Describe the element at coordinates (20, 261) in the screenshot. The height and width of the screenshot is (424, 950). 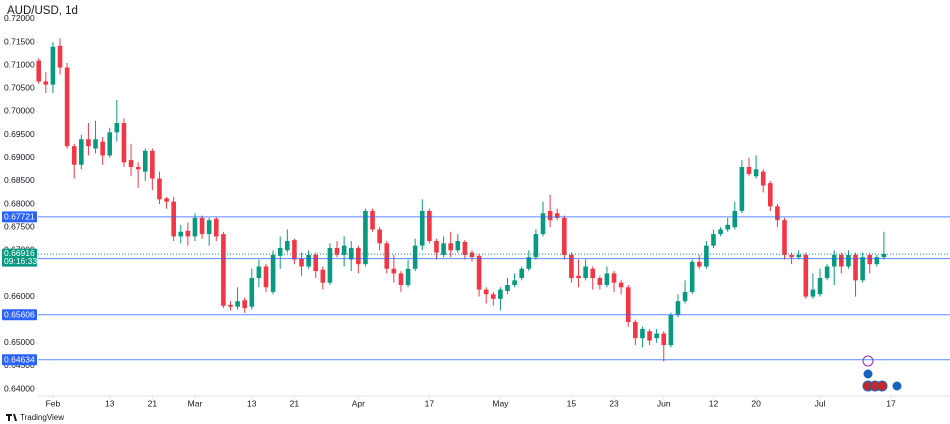
I see `countdown: 09:16:33` at that location.